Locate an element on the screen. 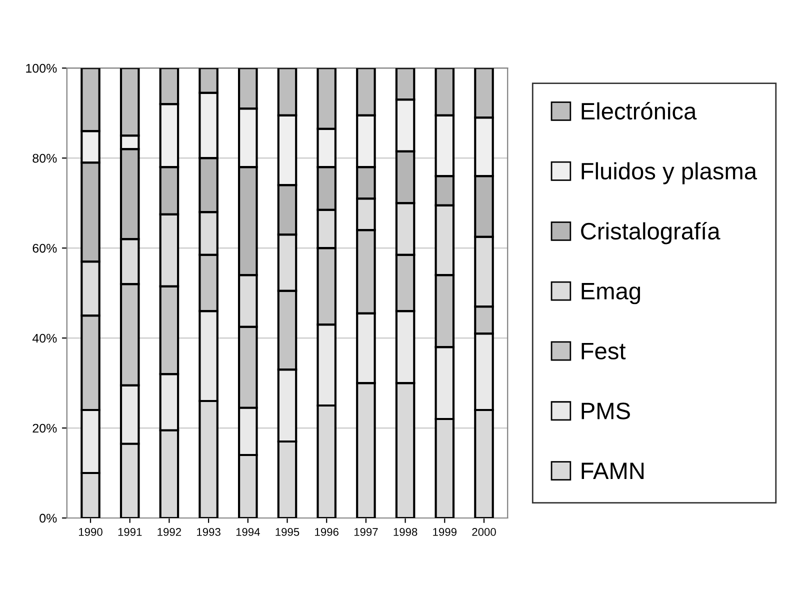  x-tick-label: 1990 is located at coordinates (90, 532).